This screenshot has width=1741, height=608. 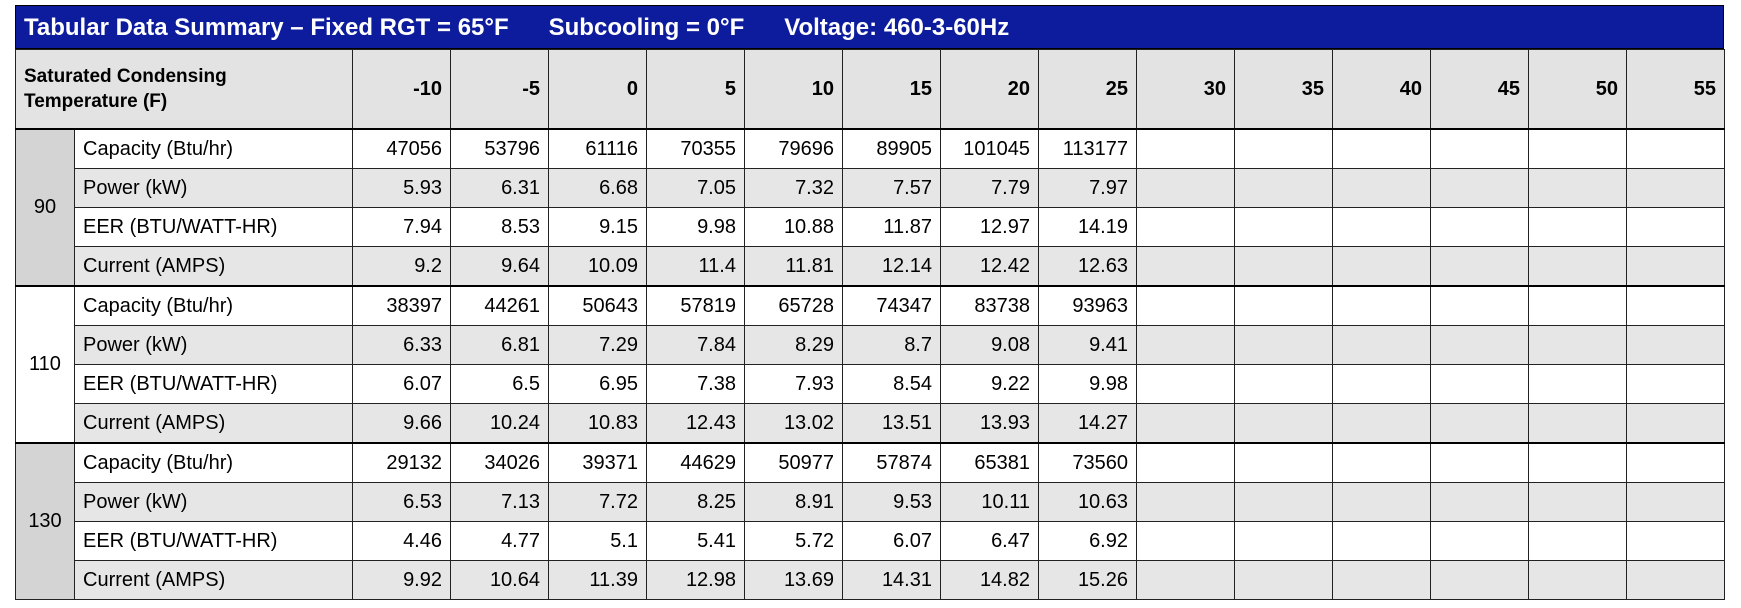 What do you see at coordinates (597, 423) in the screenshot?
I see `value-cell: 10.83` at bounding box center [597, 423].